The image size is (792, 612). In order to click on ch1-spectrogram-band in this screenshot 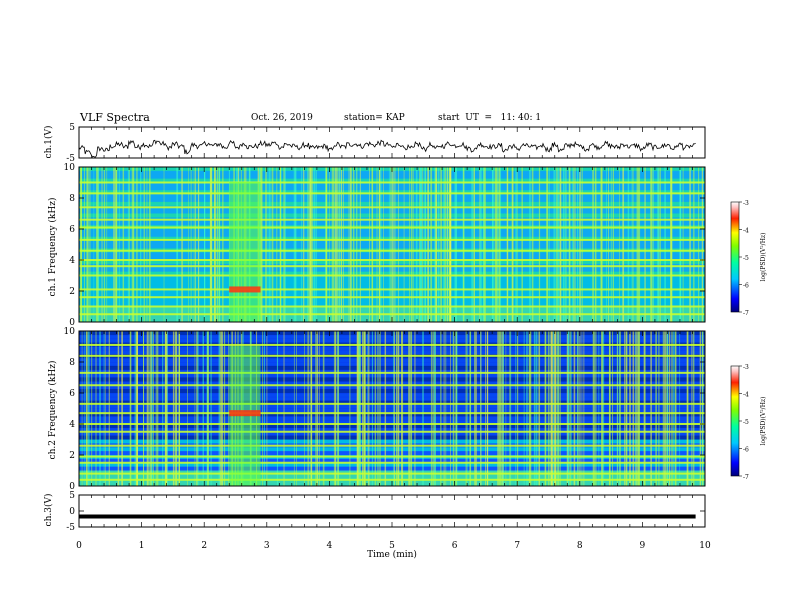, I will do `click(392, 250)`.